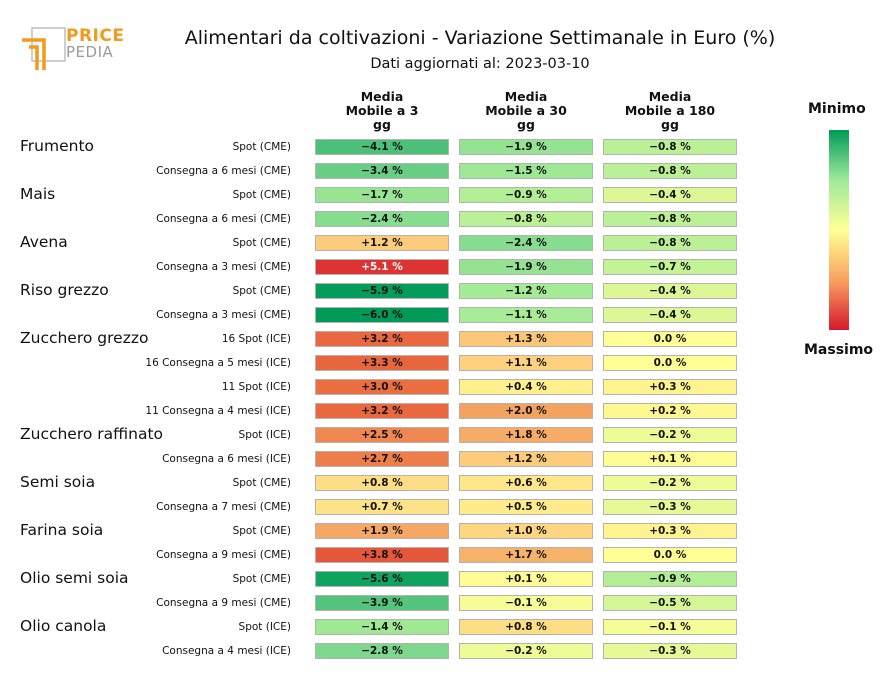 Image resolution: width=880 pixels, height=700 pixels. I want to click on heatmap-cell: +2.0 %, so click(526, 411).